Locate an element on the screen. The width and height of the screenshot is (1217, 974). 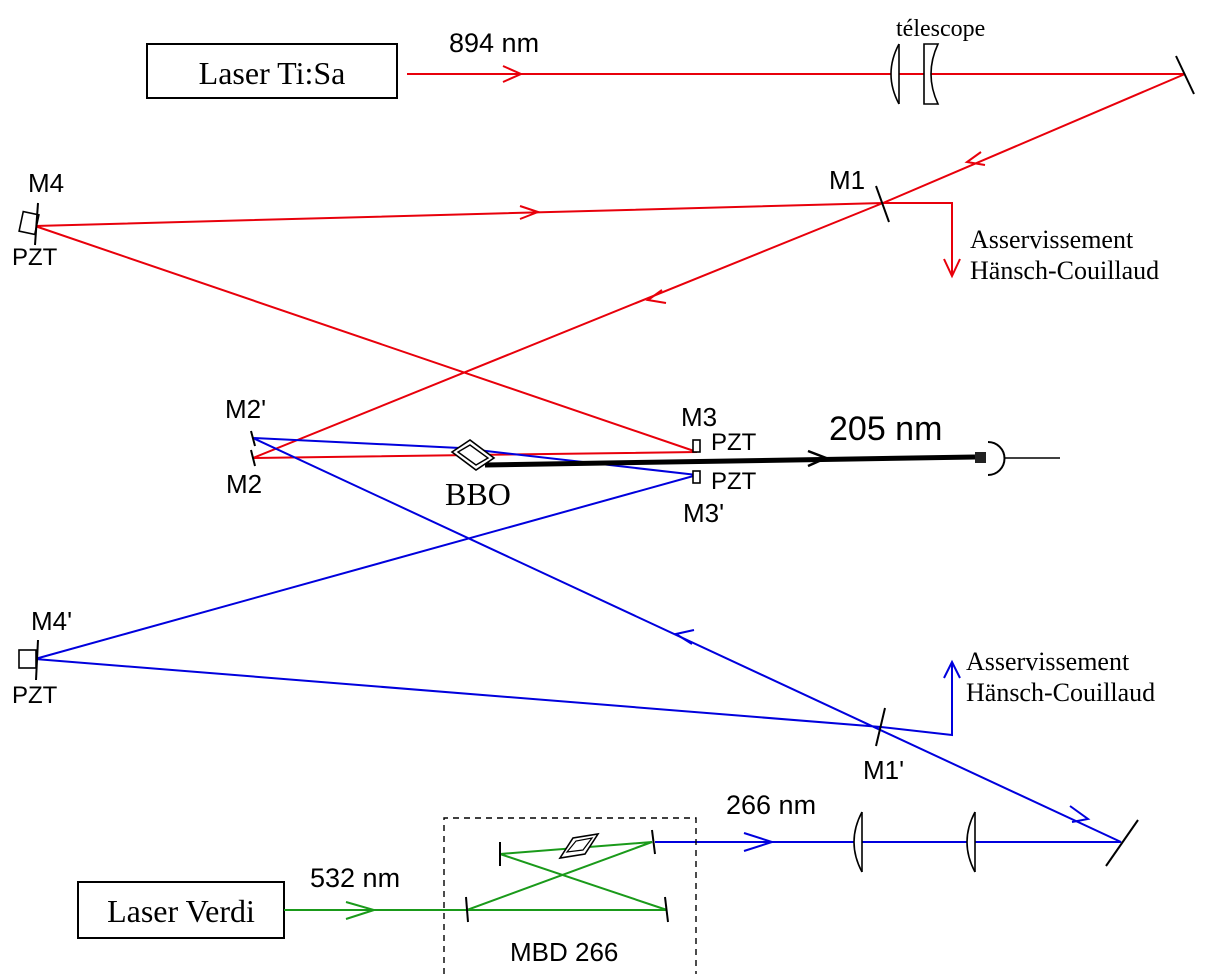
laser-tisa: Laser Ti:Sa is located at coordinates (272, 71).